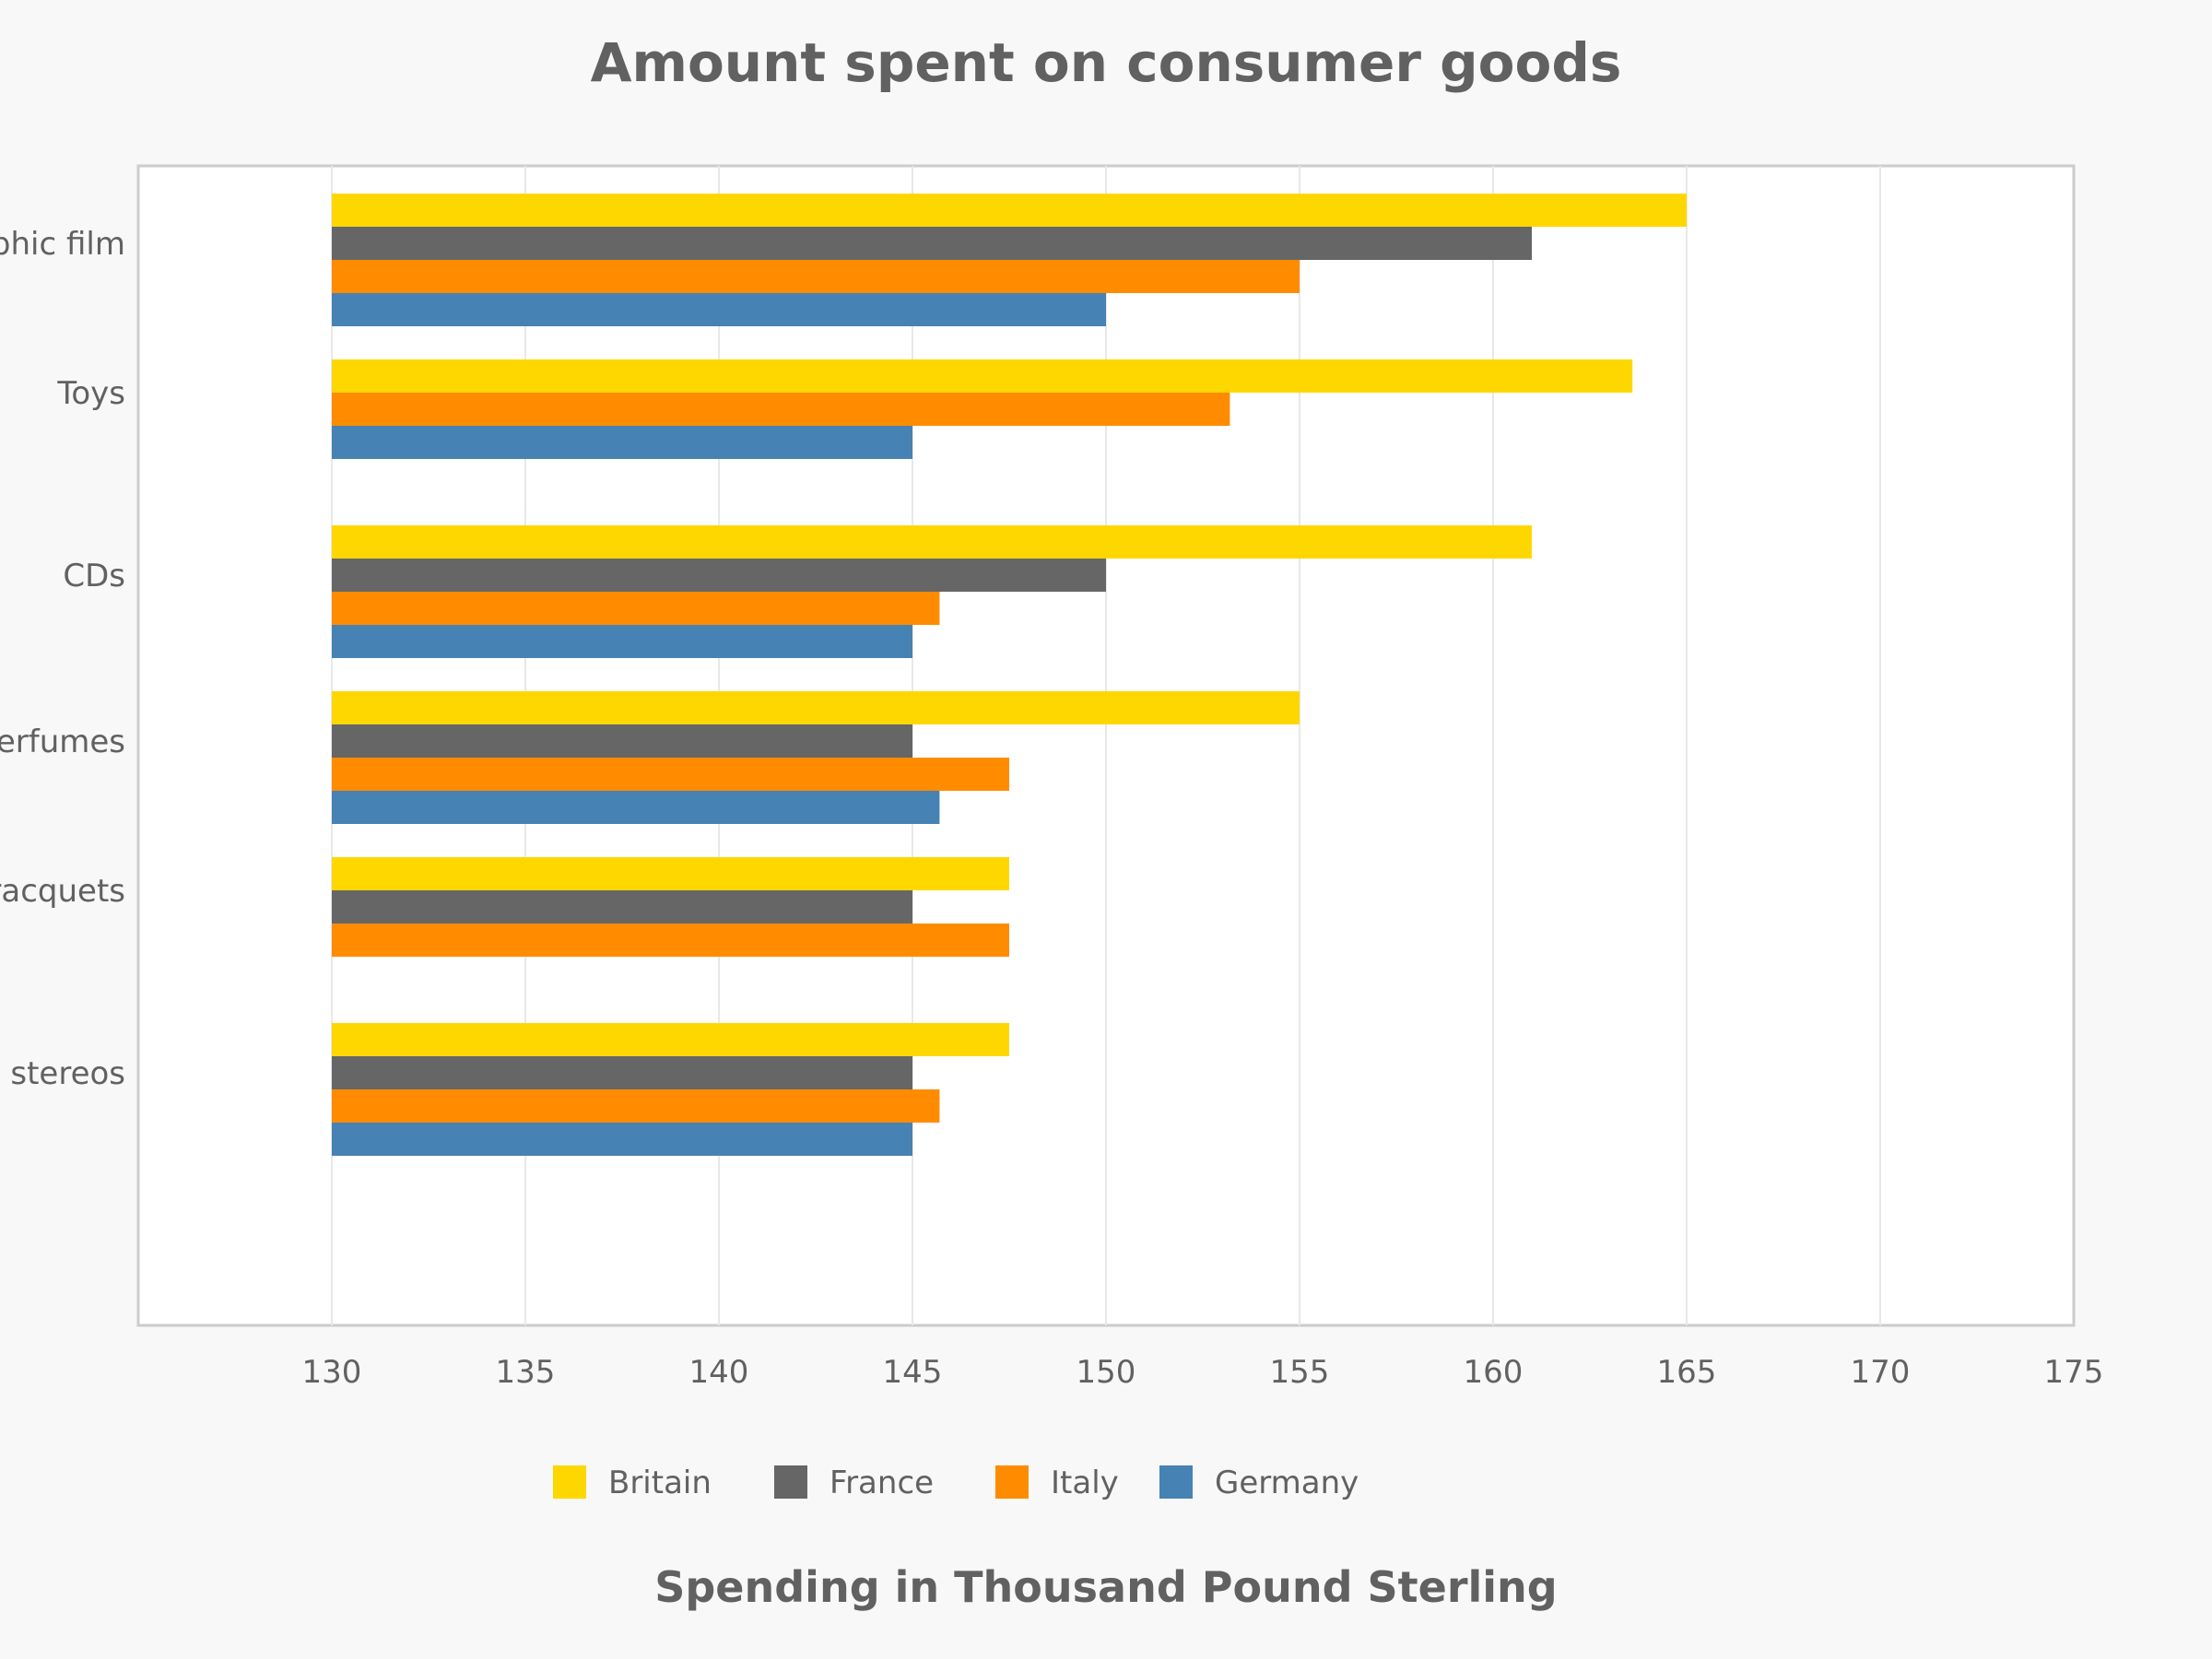  I want to click on x-tick-labels: 130 135 140 145 150 155 160 165 170 175, so click(1203, 1372).